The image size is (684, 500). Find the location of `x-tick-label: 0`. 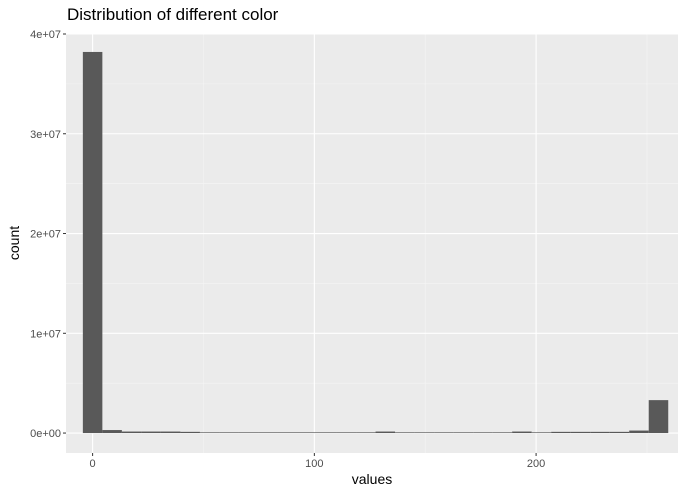

x-tick-label: 0 is located at coordinates (93, 464).